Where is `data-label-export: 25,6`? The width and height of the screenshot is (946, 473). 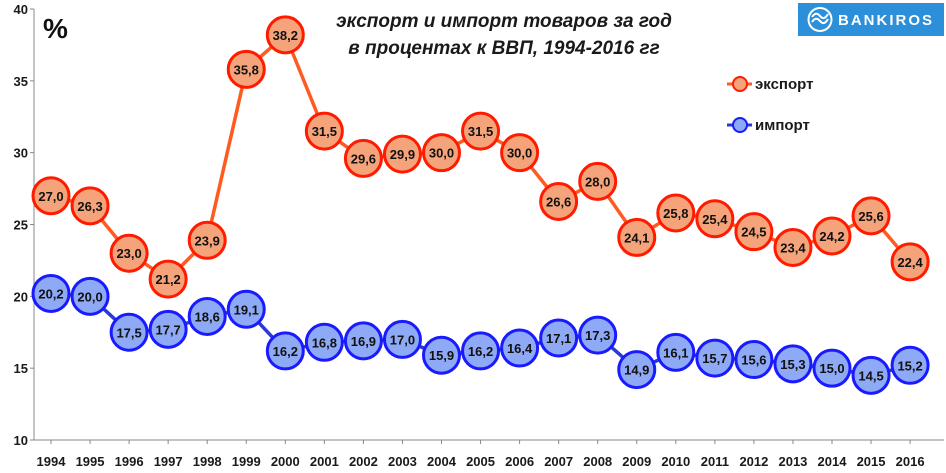
data-label-export: 25,6 is located at coordinates (870, 216).